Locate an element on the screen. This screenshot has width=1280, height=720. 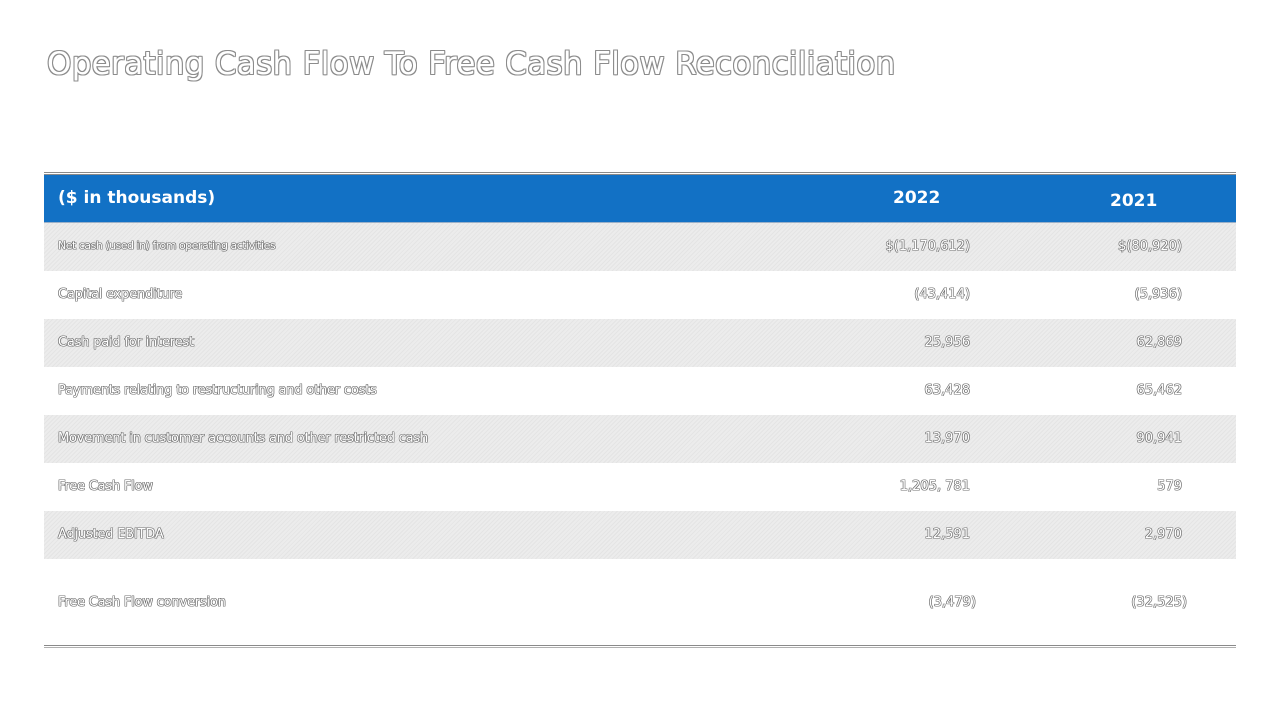
table-row: Cash paid for interest 25,956 62,869 is located at coordinates (640, 343).